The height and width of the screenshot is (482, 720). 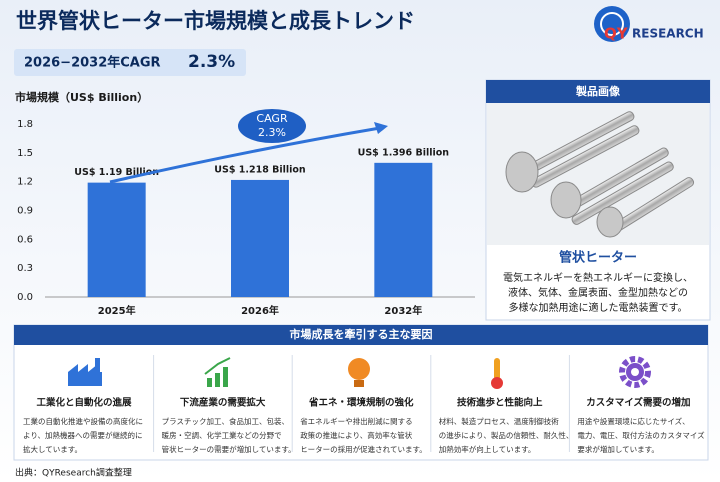 I want to click on product-header: 製品画像, so click(x=598, y=91).